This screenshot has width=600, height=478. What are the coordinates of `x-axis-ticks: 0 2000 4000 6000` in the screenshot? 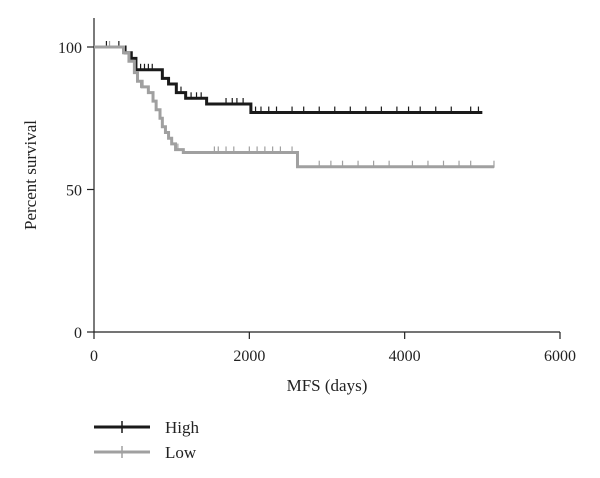 It's located at (333, 348).